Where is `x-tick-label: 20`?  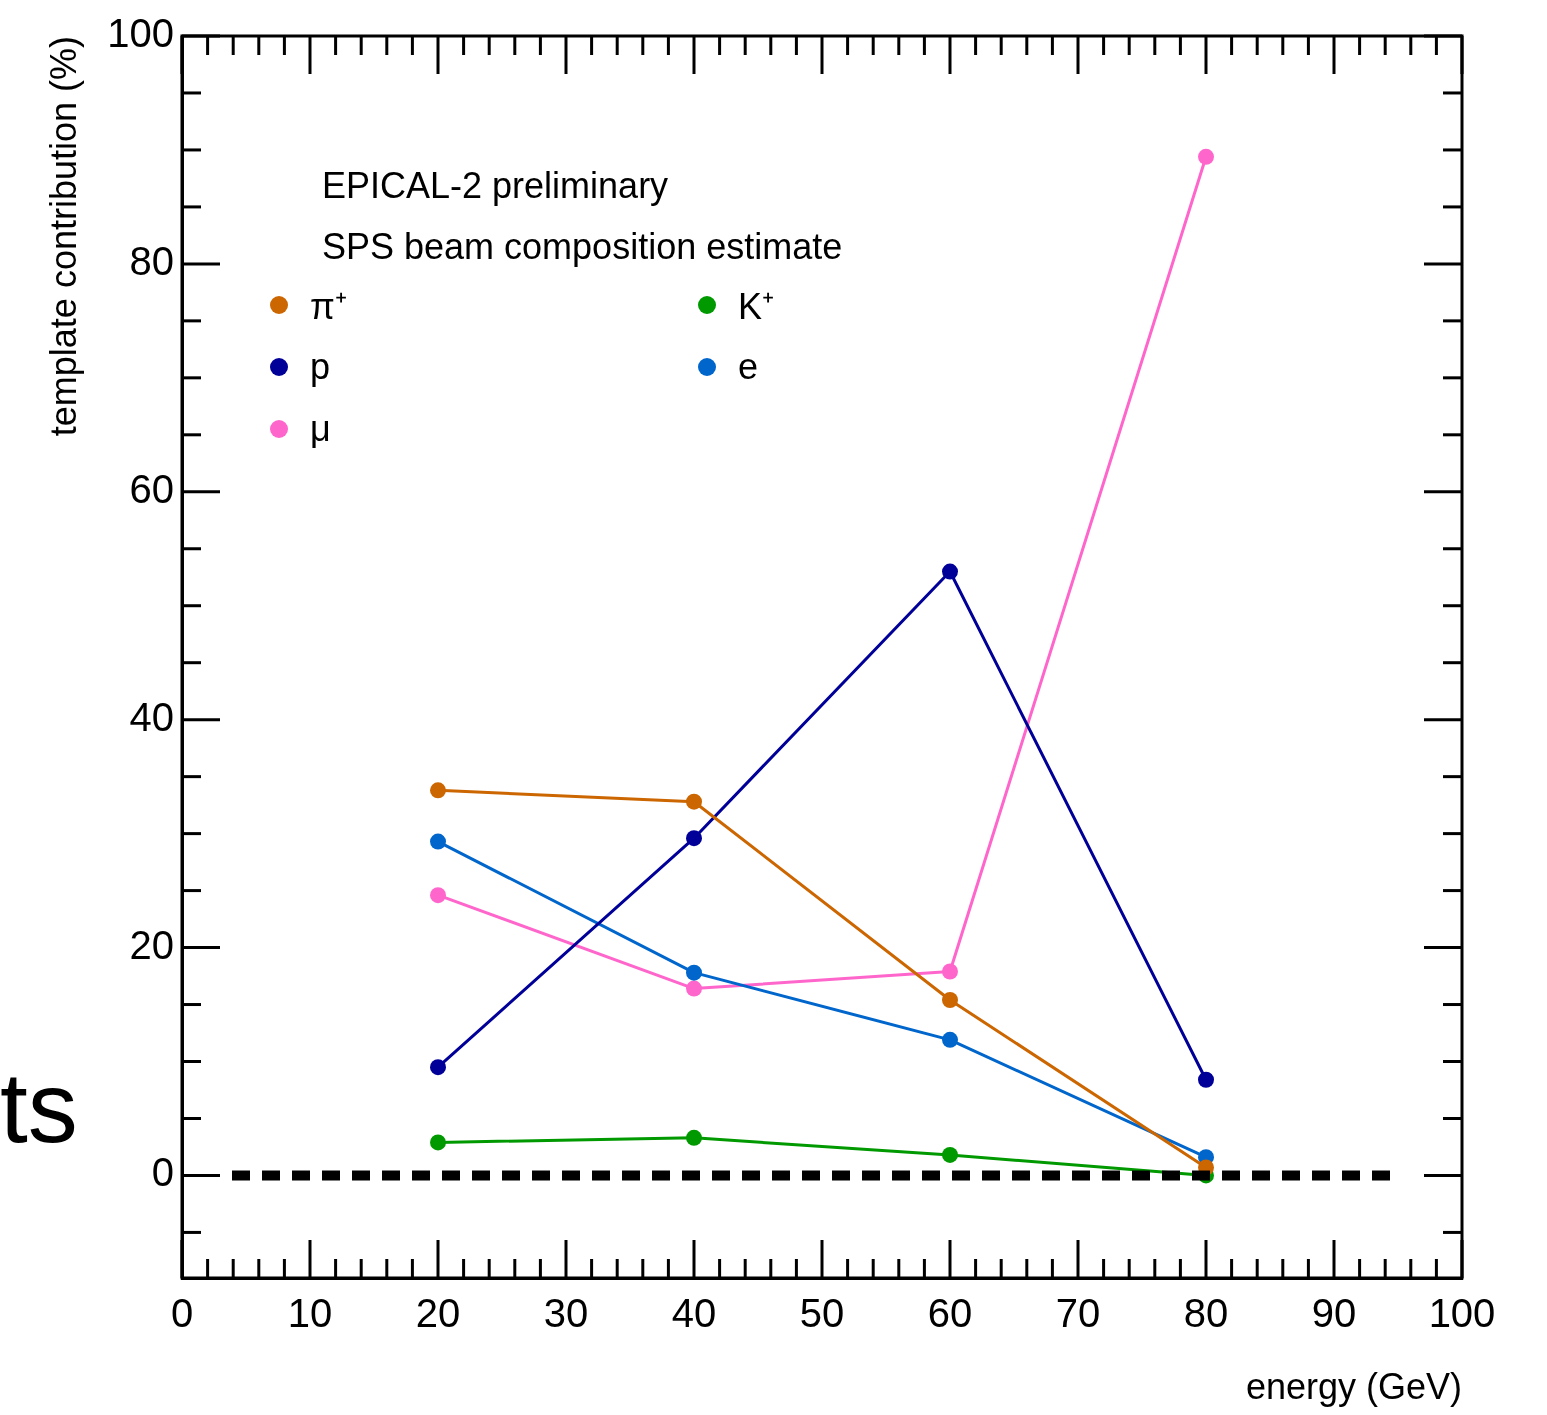
x-tick-label: 20 is located at coordinates (438, 1313).